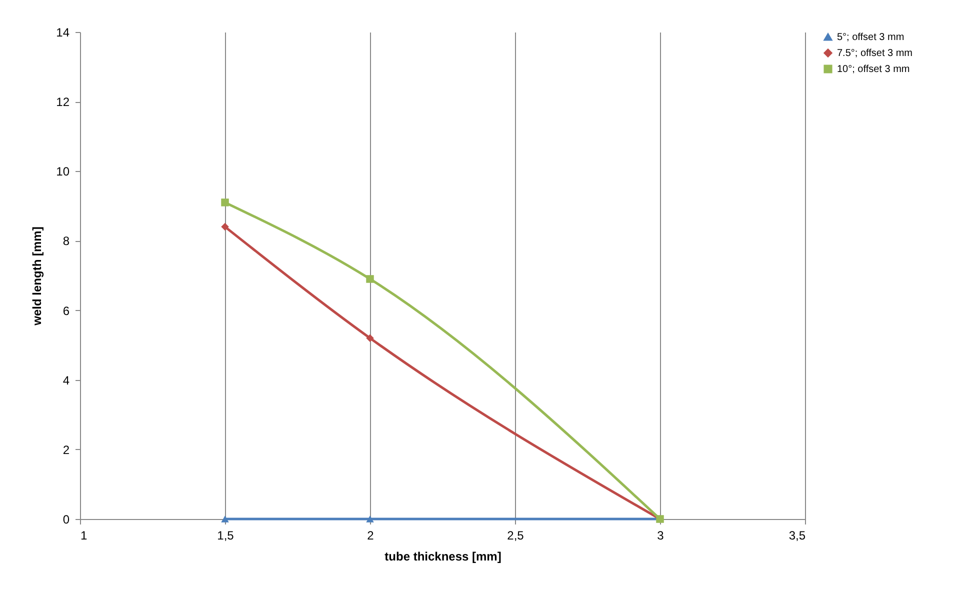 The image size is (971, 596). Describe the element at coordinates (875, 53) in the screenshot. I see `legend-label: 7.5°; offset 3 mm` at that location.